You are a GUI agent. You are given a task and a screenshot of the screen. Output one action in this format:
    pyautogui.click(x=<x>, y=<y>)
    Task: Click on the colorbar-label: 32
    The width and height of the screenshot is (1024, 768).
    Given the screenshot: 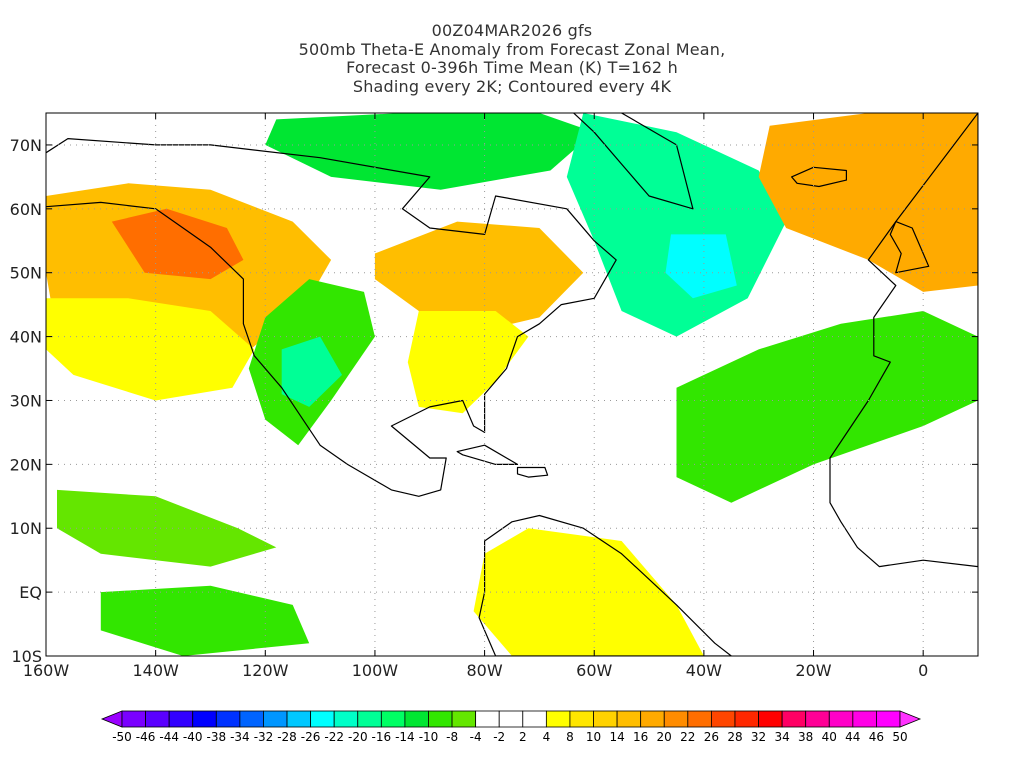 What is the action you would take?
    pyautogui.click(x=758, y=737)
    